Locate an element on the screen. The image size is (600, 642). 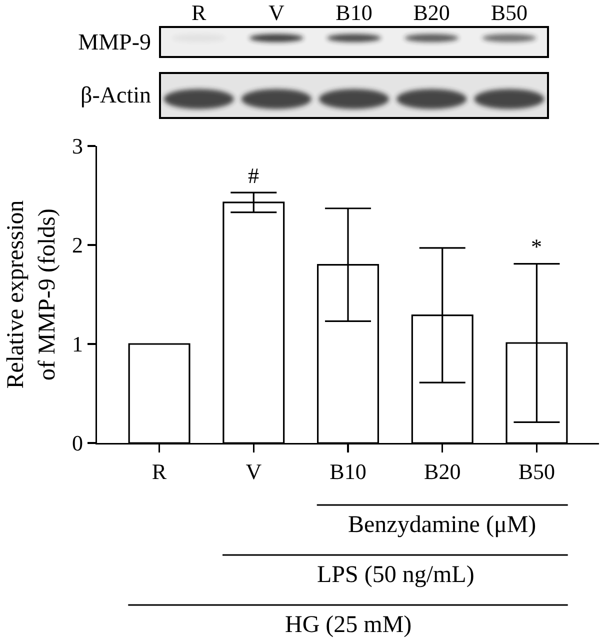
text: β-Actin is located at coordinates (115, 95).